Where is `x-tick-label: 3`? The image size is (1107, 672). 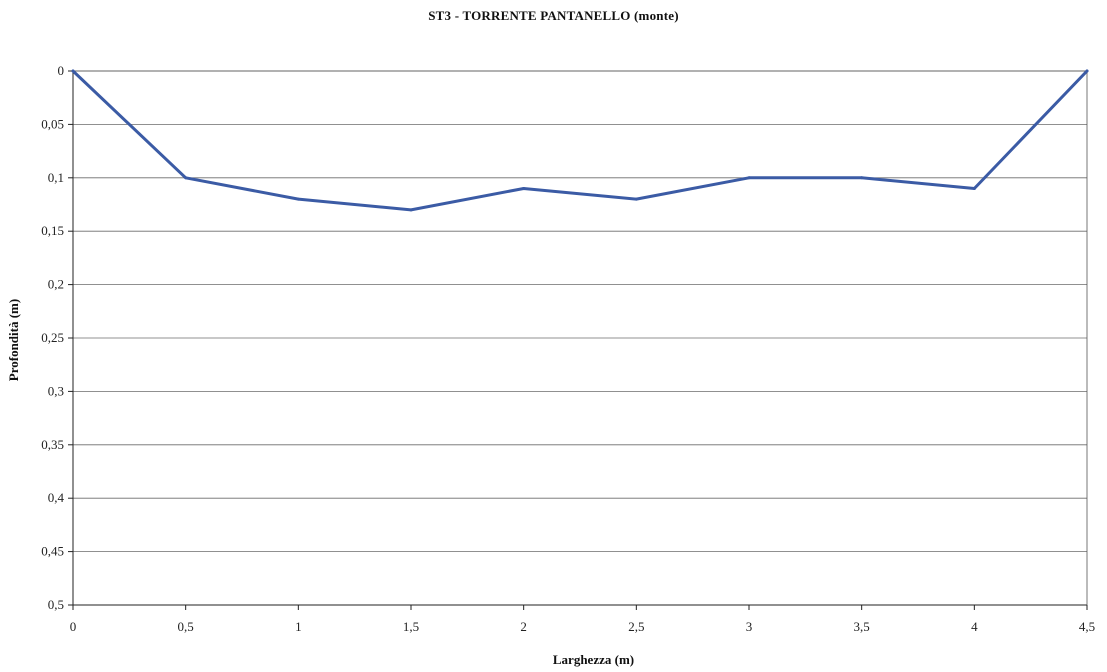 x-tick-label: 3 is located at coordinates (749, 626).